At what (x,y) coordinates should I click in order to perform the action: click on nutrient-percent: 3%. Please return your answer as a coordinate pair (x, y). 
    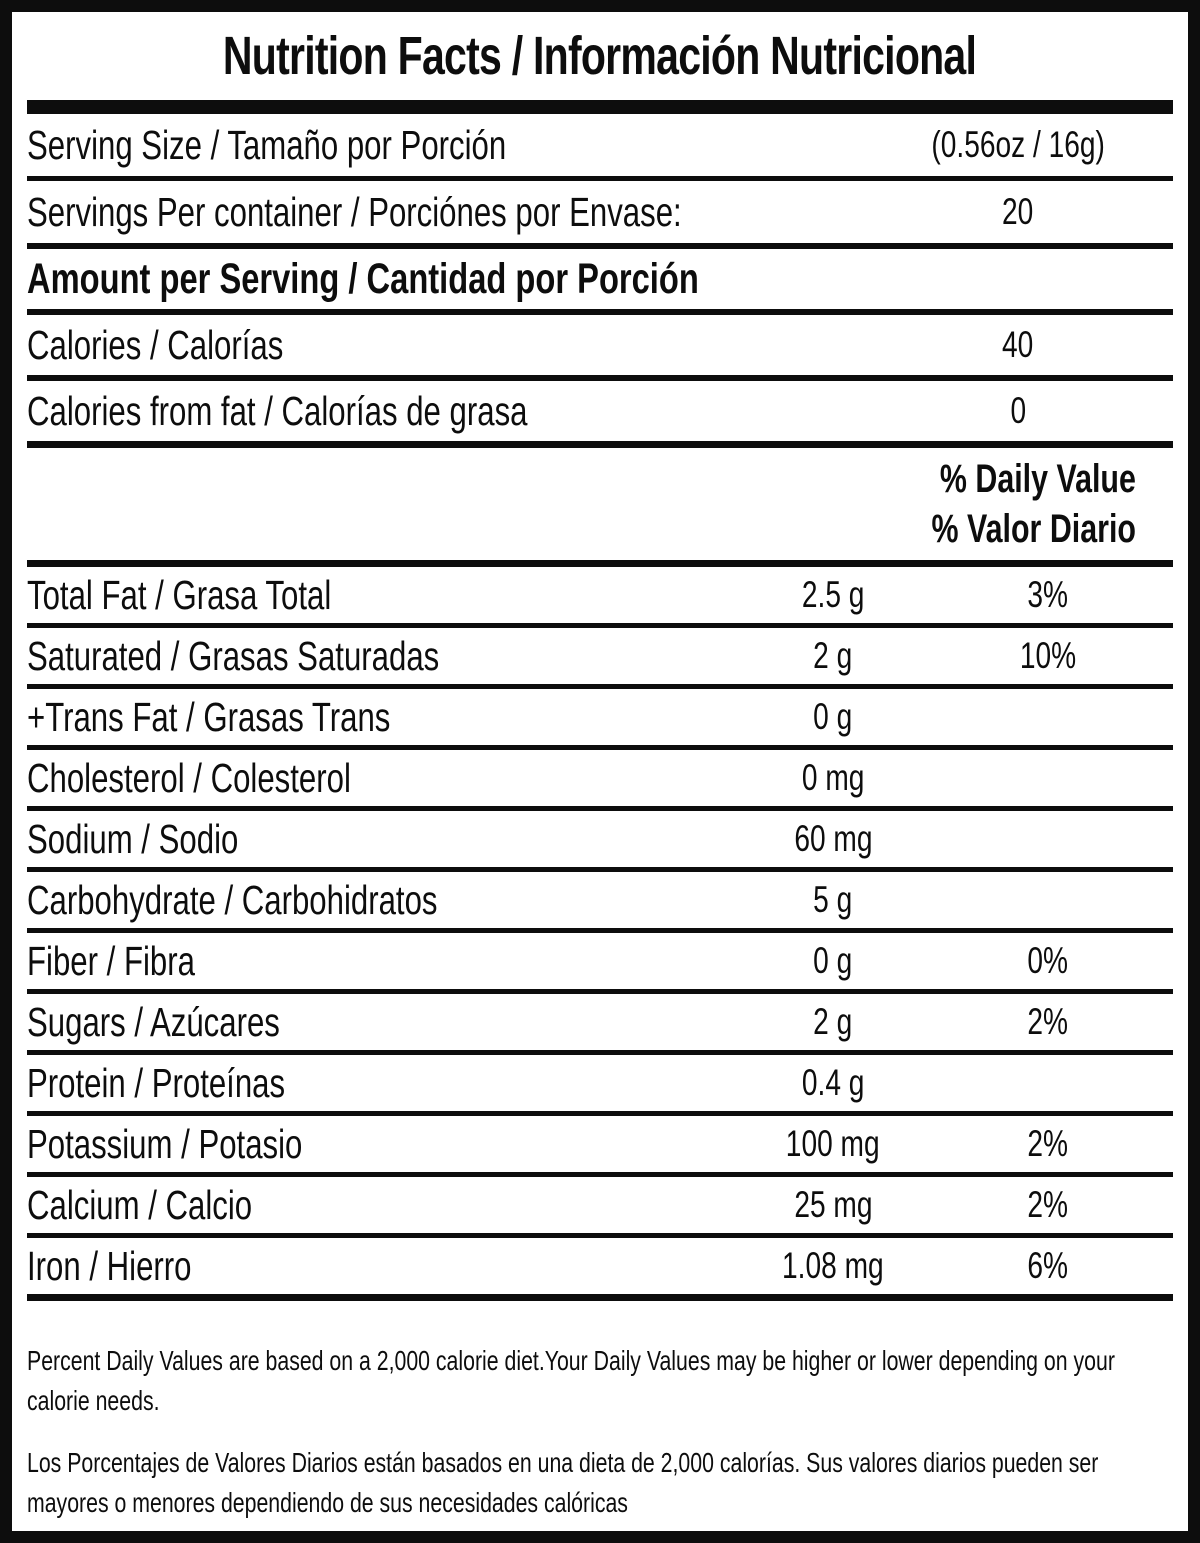
    Looking at the image, I should click on (1048, 594).